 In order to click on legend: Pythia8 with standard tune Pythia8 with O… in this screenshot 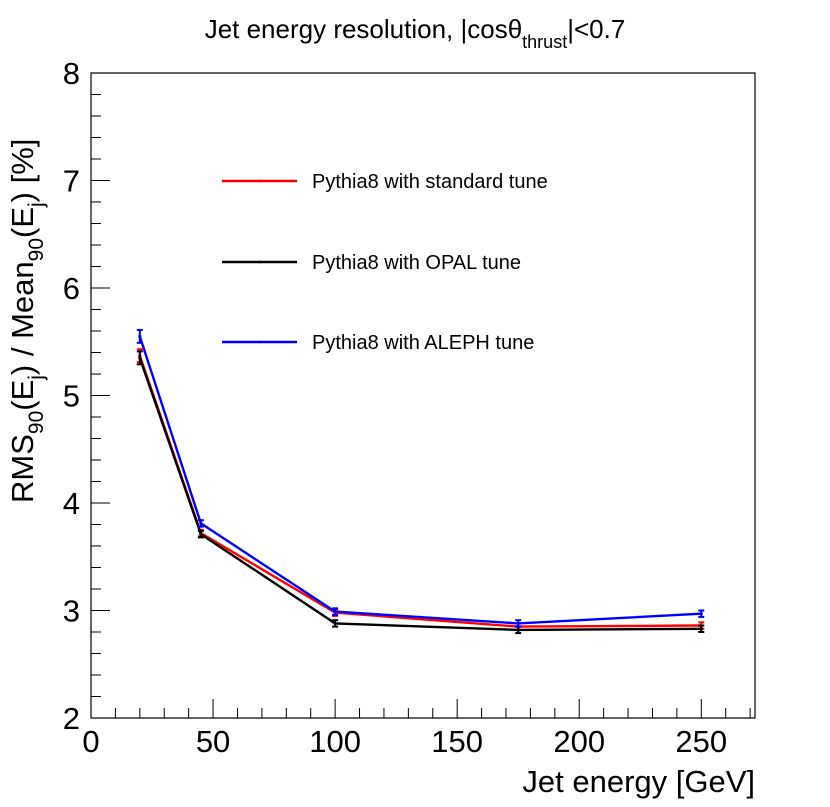, I will do `click(385, 262)`.